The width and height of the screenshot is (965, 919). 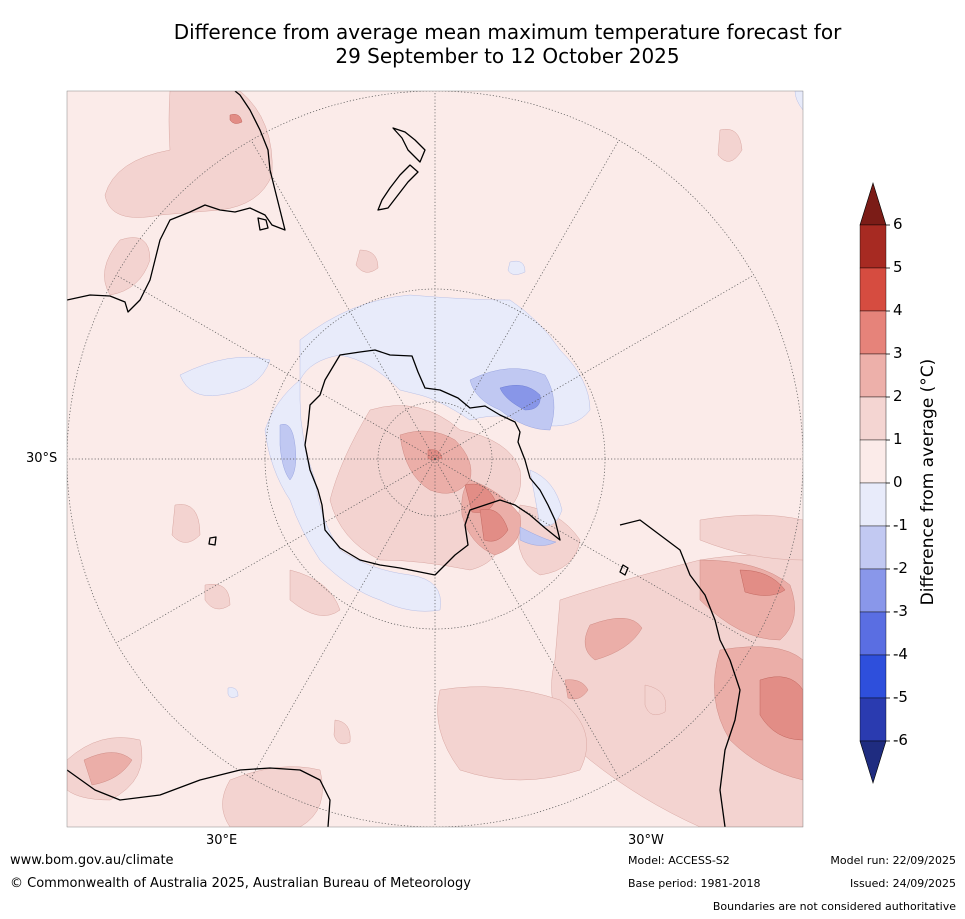 I want to click on new-zealand-south-coast, so click(x=398, y=187).